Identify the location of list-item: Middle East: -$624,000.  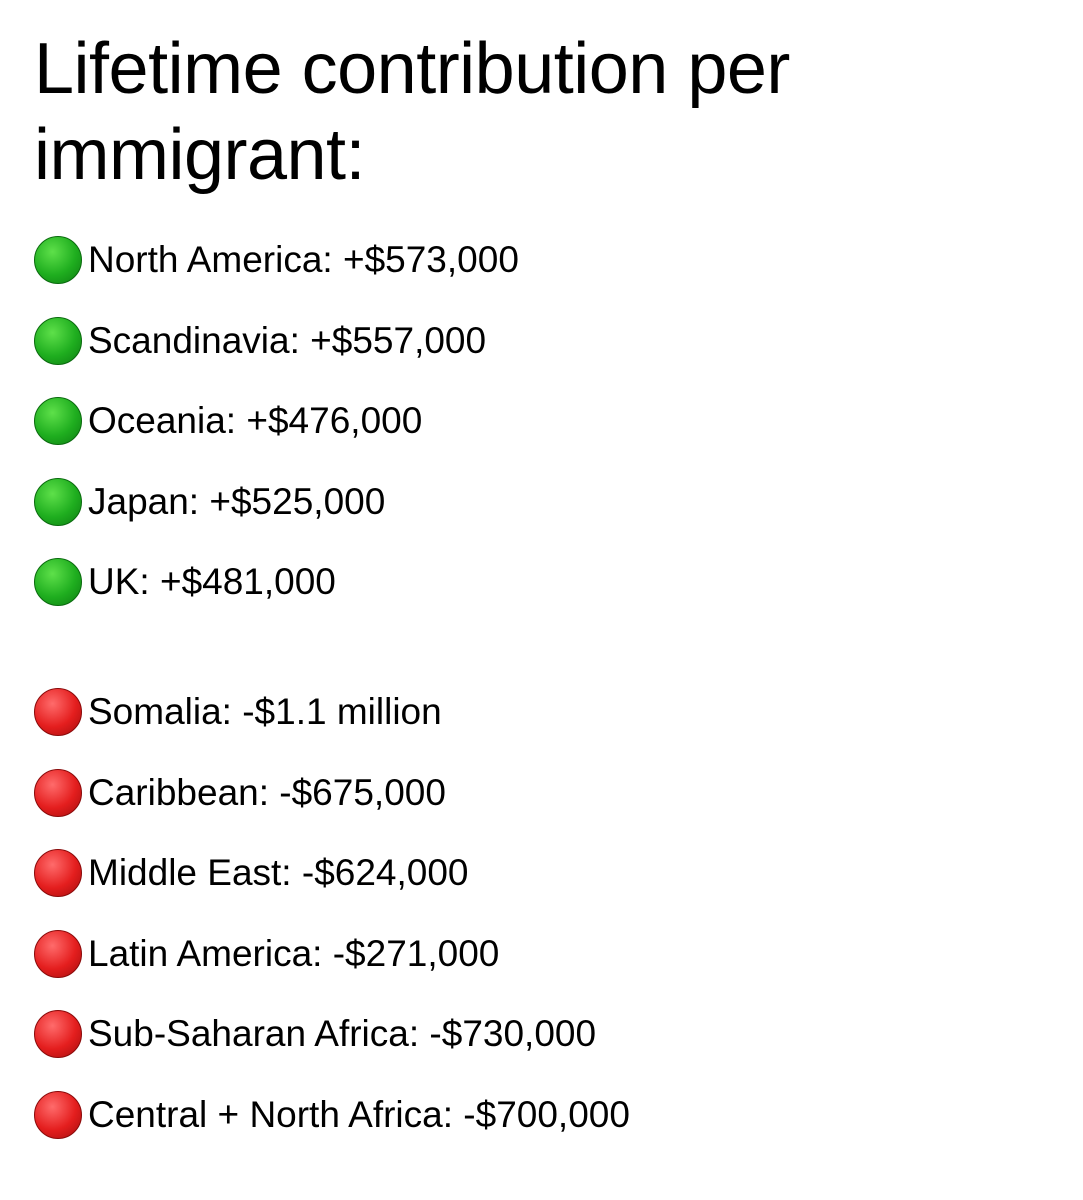
(332, 887).